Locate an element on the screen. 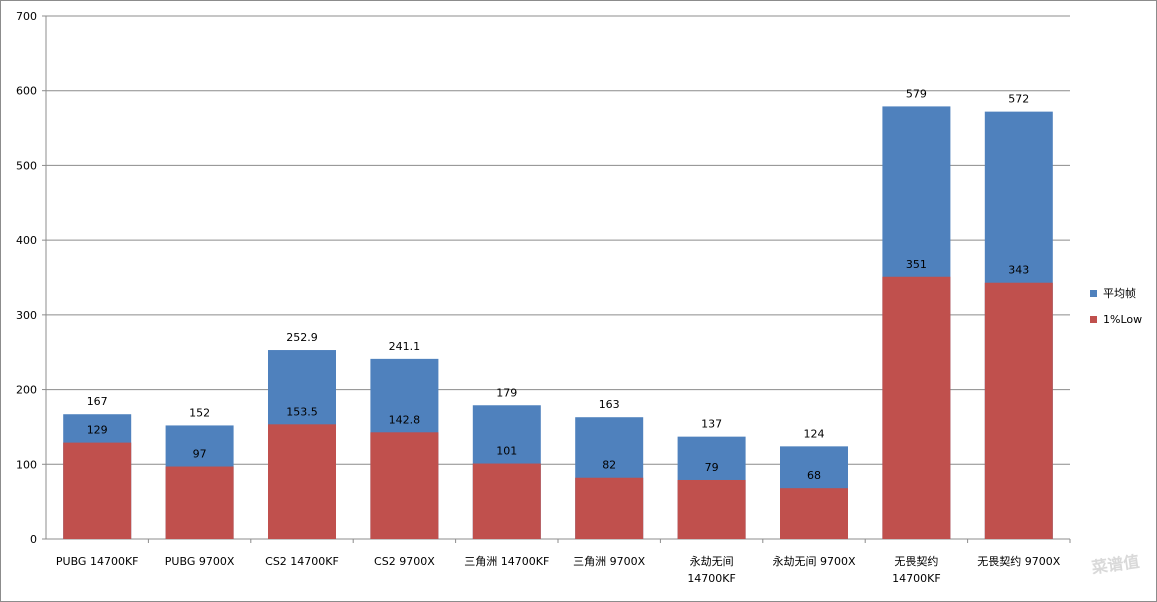 The width and height of the screenshot is (1157, 602). x-tick-label: 无畏契约 is located at coordinates (916, 561).